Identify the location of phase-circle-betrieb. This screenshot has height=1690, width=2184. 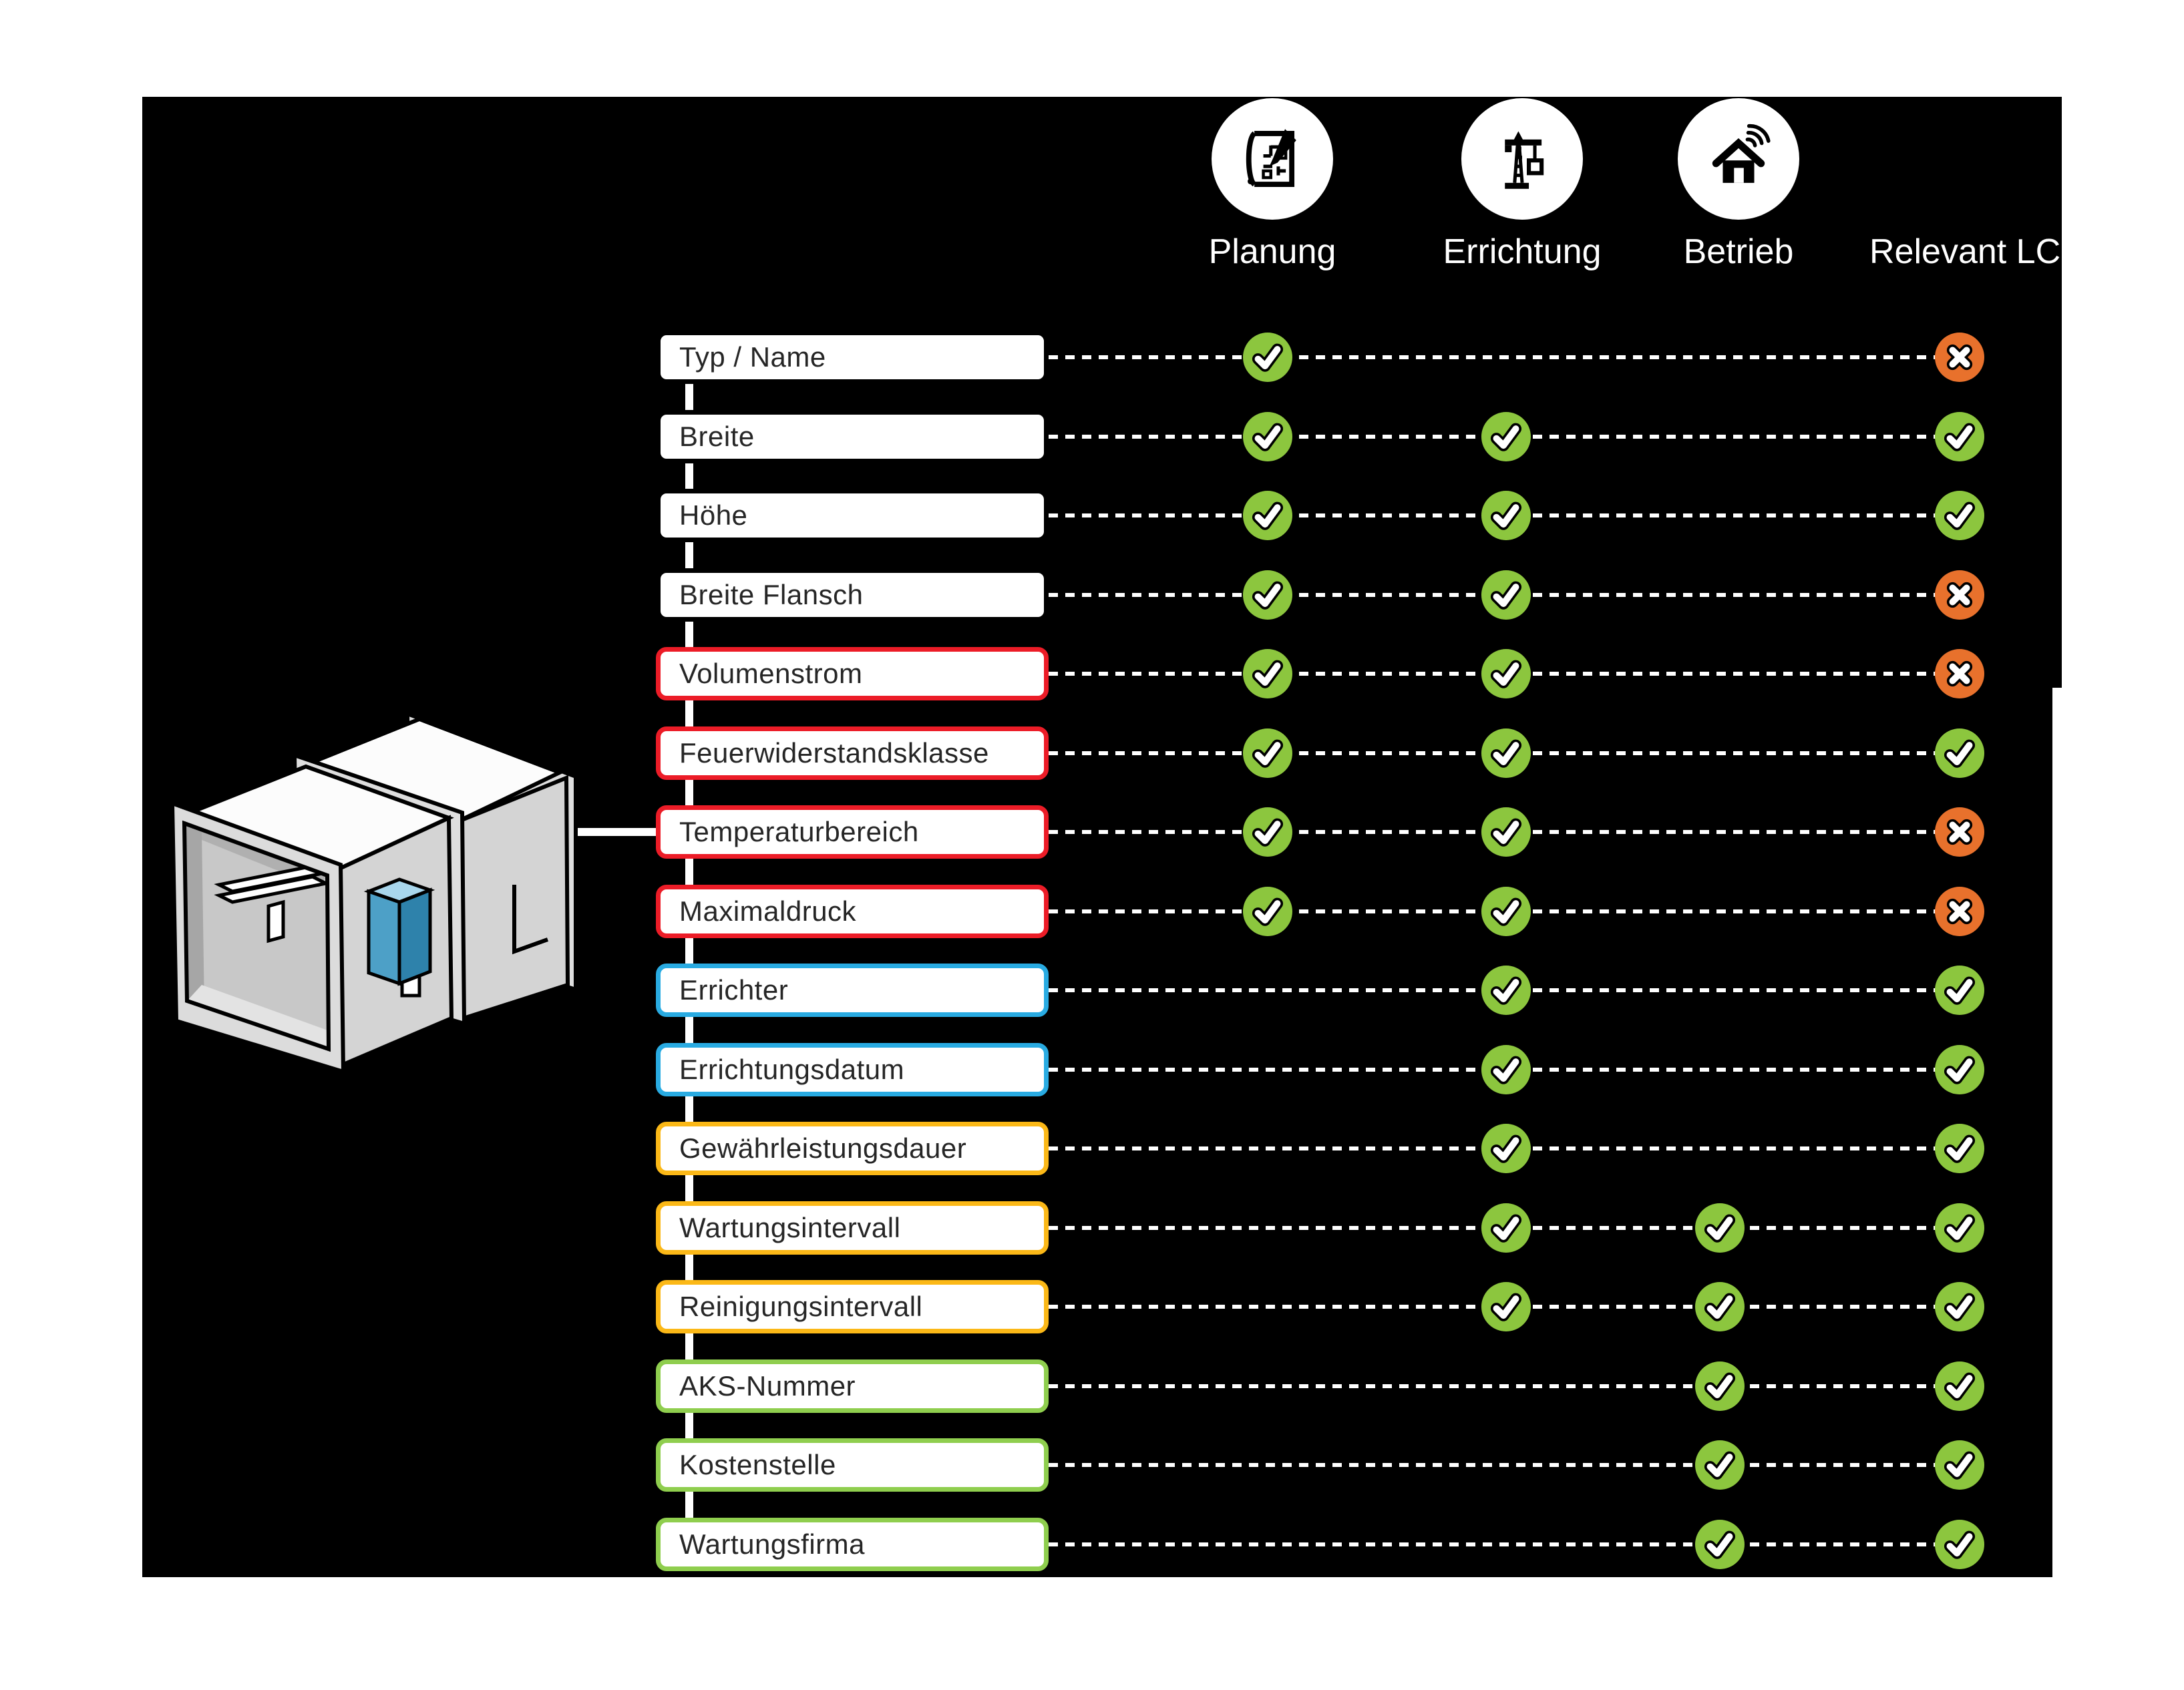
(1738, 159).